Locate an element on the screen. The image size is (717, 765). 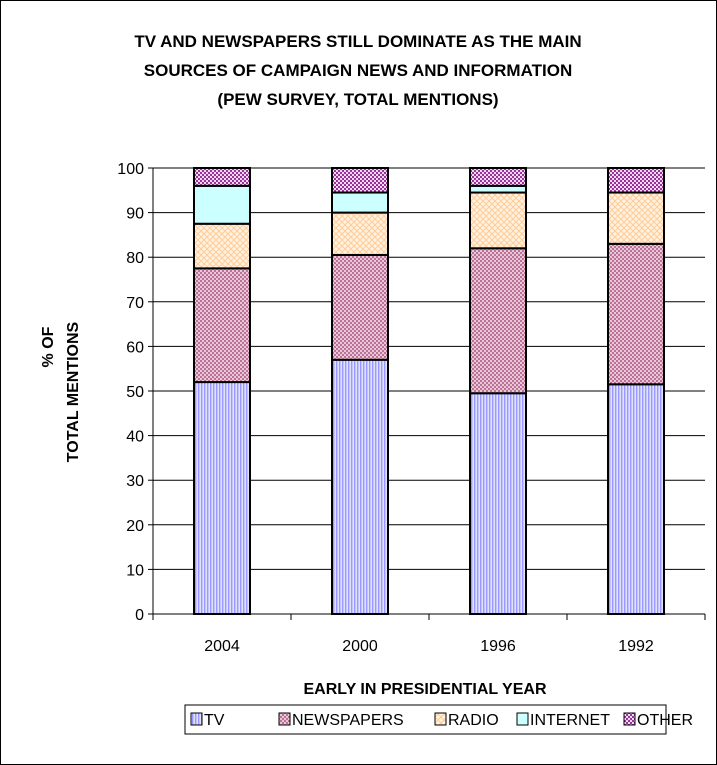
bar-segment-radio-1996 is located at coordinates (498, 220).